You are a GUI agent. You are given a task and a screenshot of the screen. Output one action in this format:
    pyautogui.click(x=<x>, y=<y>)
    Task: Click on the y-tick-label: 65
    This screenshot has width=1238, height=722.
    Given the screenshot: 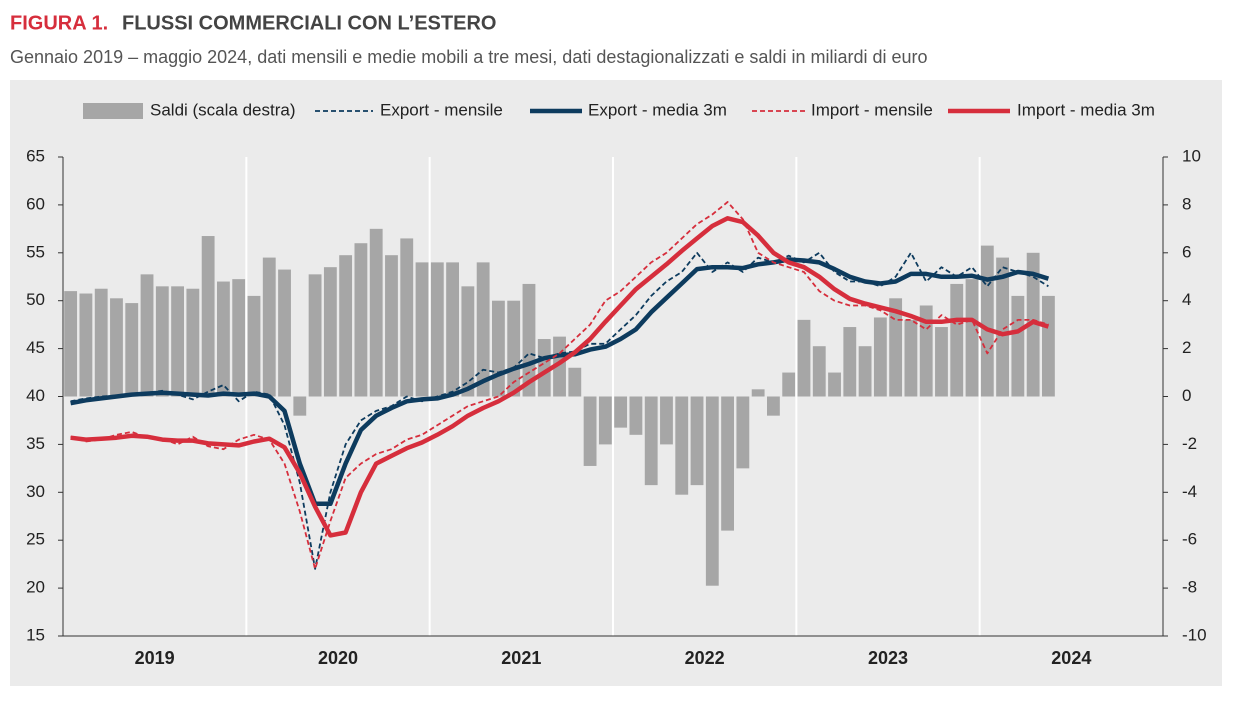 What is the action you would take?
    pyautogui.click(x=35, y=155)
    